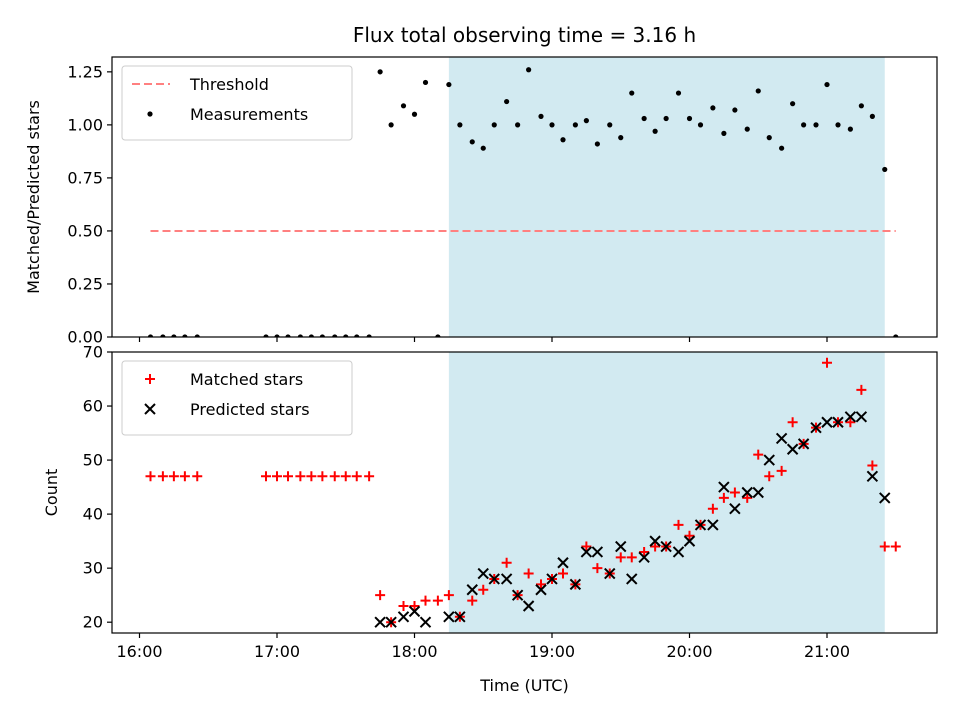  What do you see at coordinates (51, 493) in the screenshot?
I see `bottom-panel-y-axis-label: Count` at bounding box center [51, 493].